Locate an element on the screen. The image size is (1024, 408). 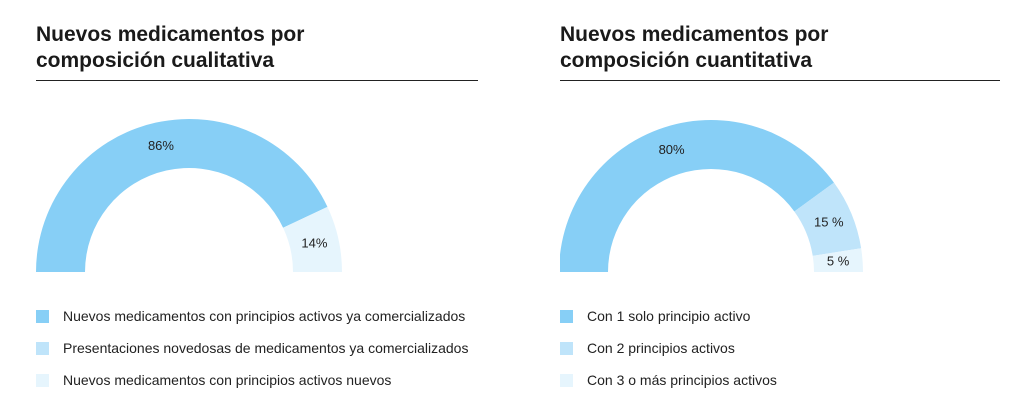
legend-label: Con 1 solo principio activo is located at coordinates (669, 316).